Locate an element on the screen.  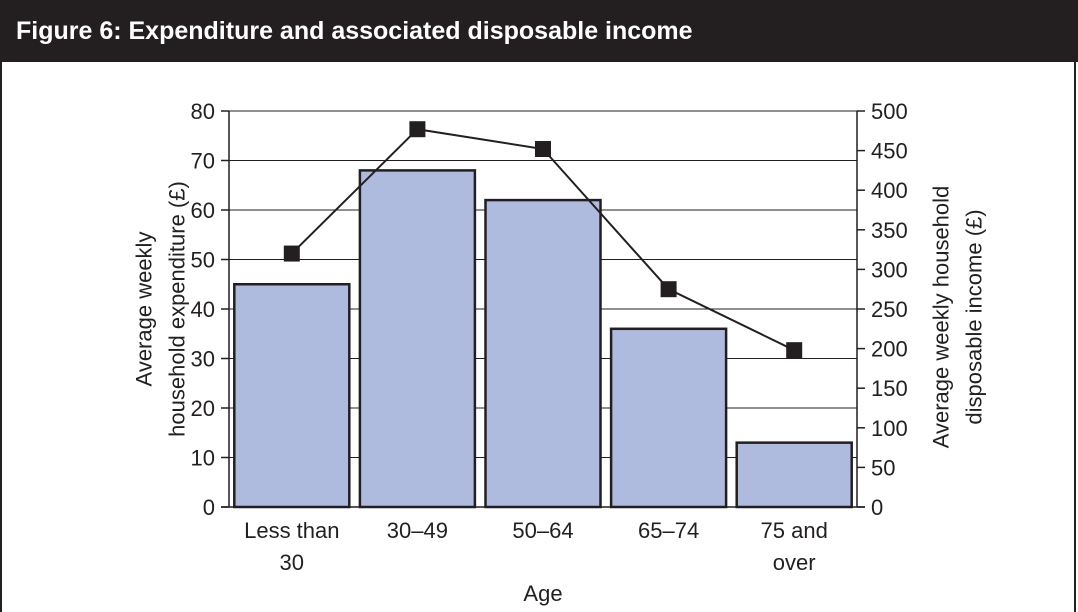
x-tick-label: Less than is located at coordinates (291, 530).